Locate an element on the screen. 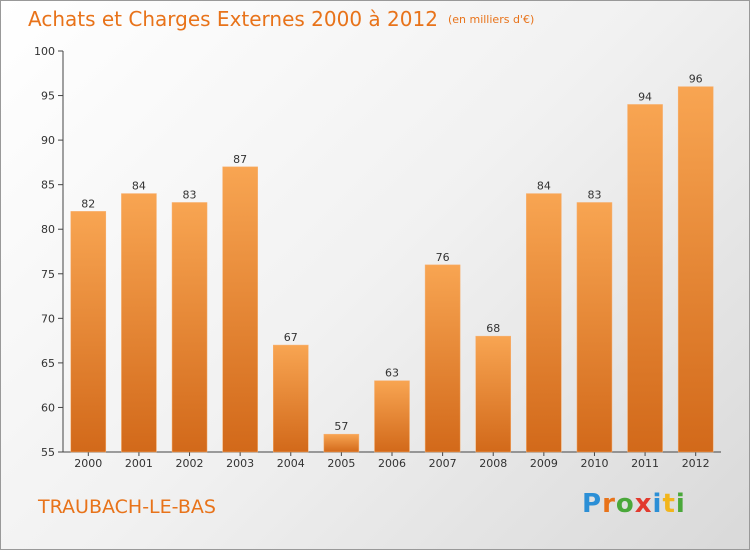 This screenshot has width=750, height=550. x-tick-label: 2012 is located at coordinates (696, 463).